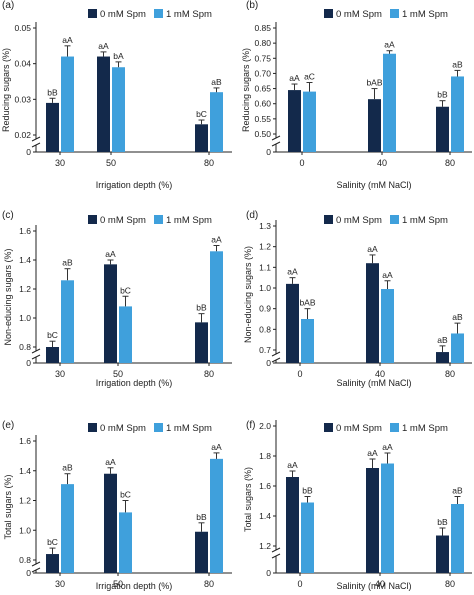 The height and width of the screenshot is (595, 474). Describe the element at coordinates (246, 90) in the screenshot. I see `y-axis-title: Reducing sugars (%)` at that location.